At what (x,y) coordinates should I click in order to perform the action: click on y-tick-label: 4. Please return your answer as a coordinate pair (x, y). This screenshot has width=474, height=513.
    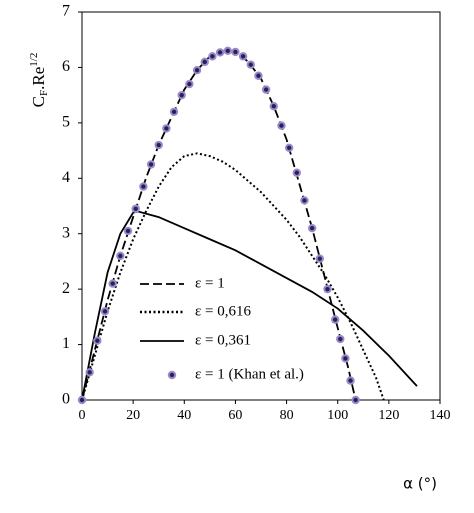
    Looking at the image, I should click on (66, 177).